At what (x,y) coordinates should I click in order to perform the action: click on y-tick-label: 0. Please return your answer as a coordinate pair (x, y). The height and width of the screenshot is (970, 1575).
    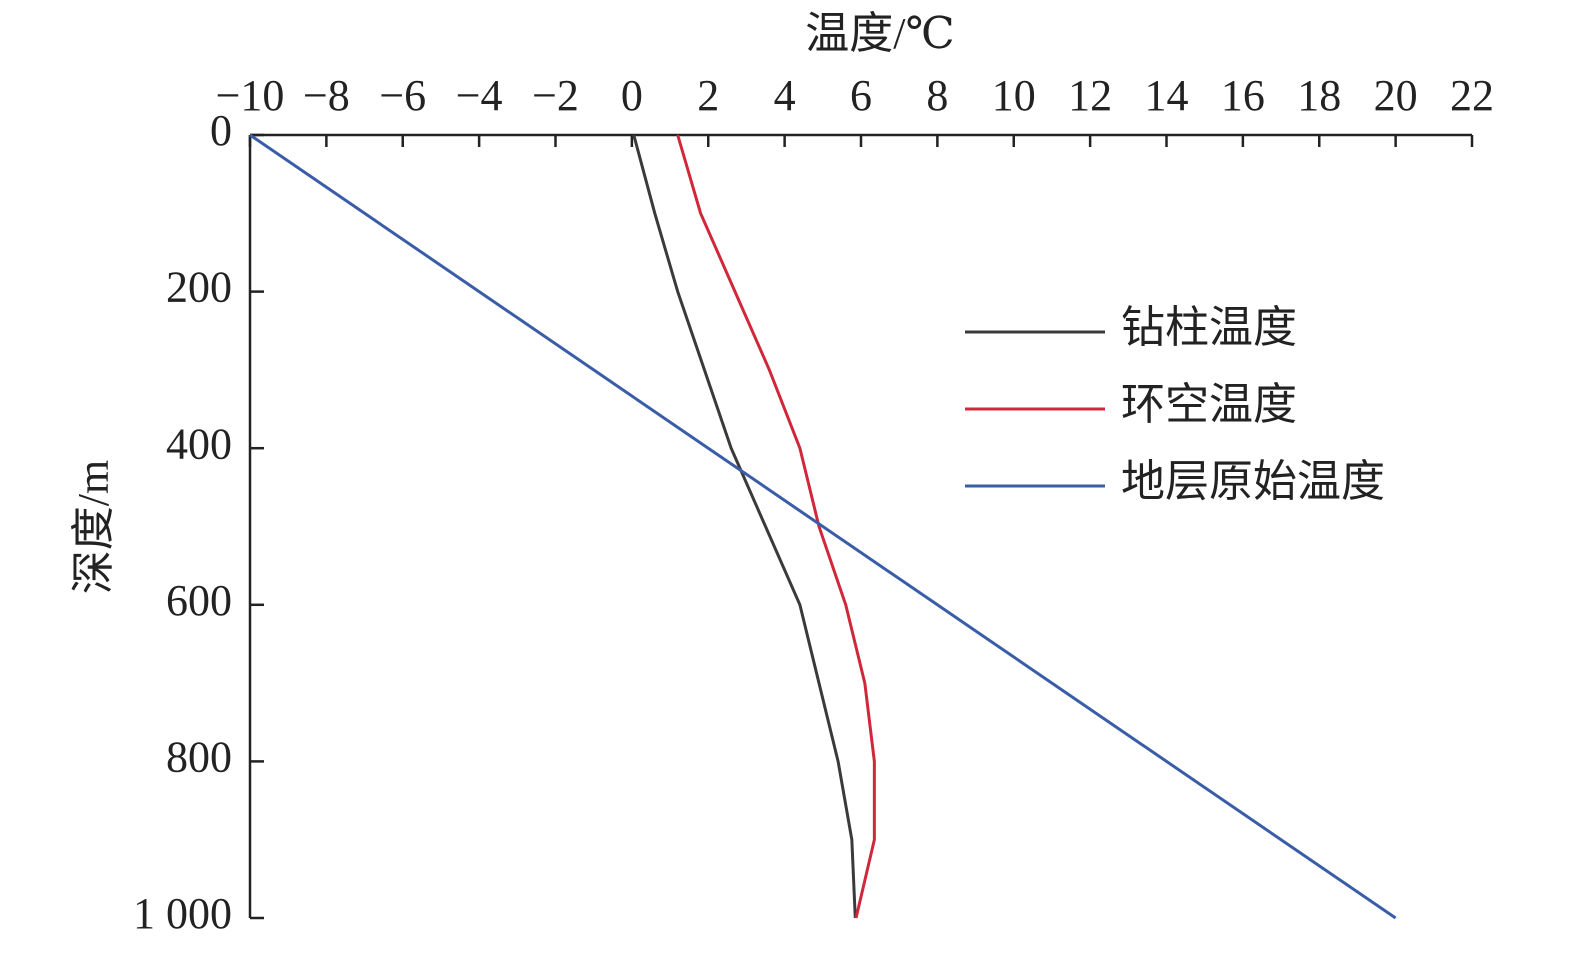
    Looking at the image, I should click on (221, 130).